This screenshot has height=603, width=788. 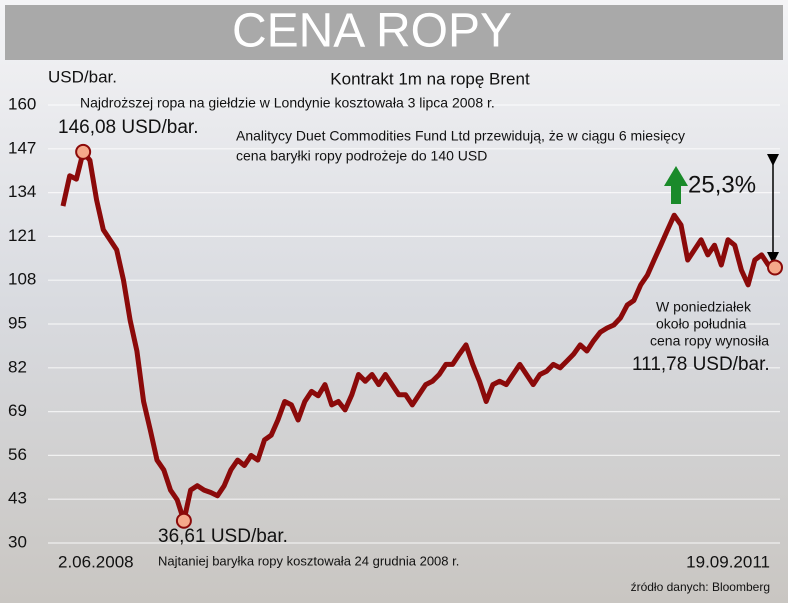 I want to click on annotation: cena ropy wynosiła, so click(x=709, y=341).